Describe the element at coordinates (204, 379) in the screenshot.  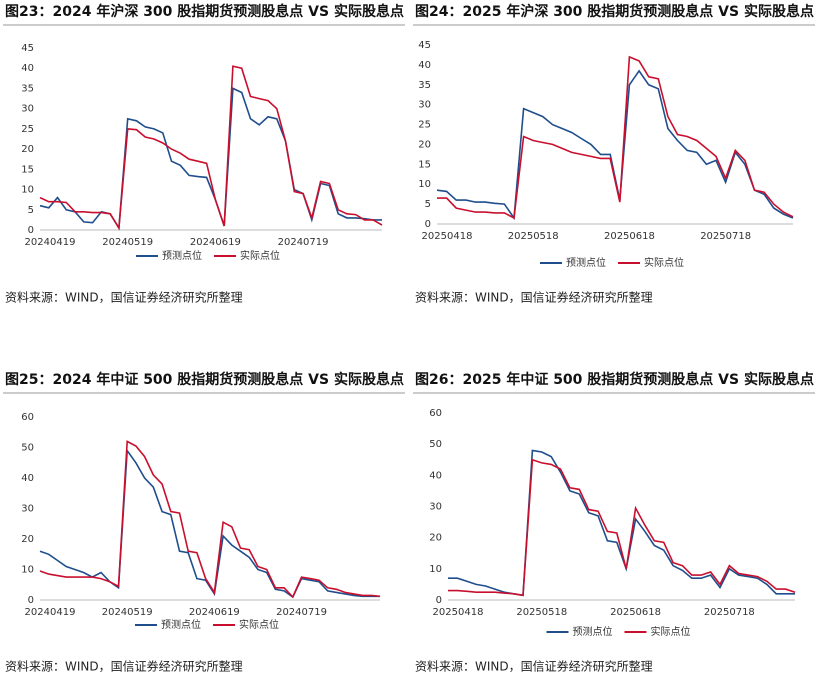
I see `chart-title: 图25：2024 年中证 500 股指期货预测股息点 VS 实际股息点` at that location.